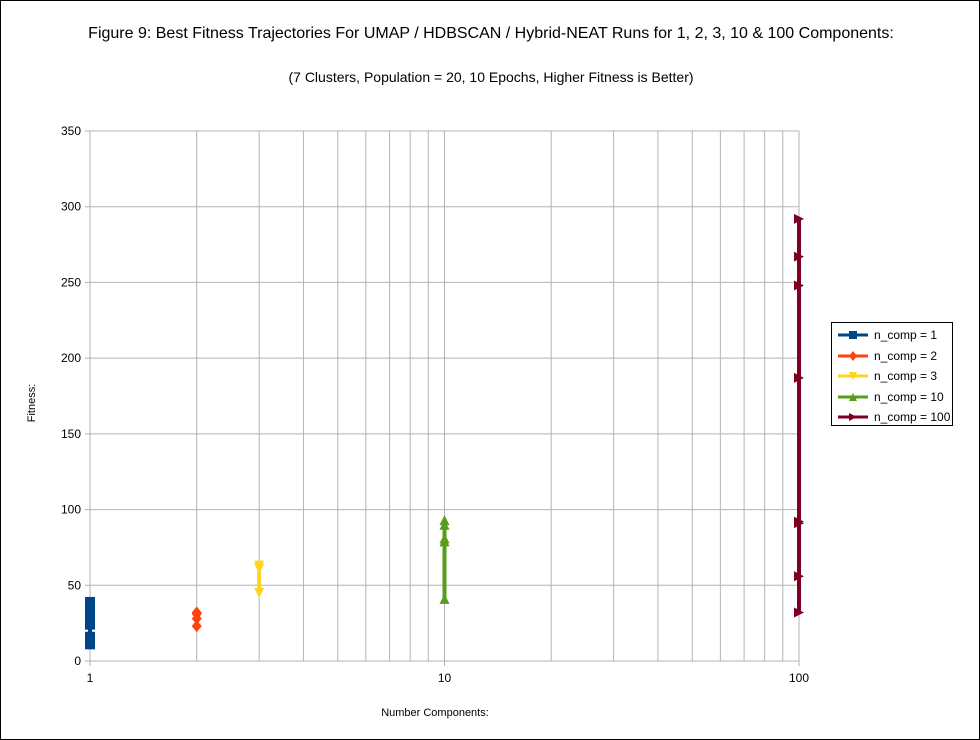  Describe the element at coordinates (71, 282) in the screenshot. I see `y-tick-label: 250` at that location.